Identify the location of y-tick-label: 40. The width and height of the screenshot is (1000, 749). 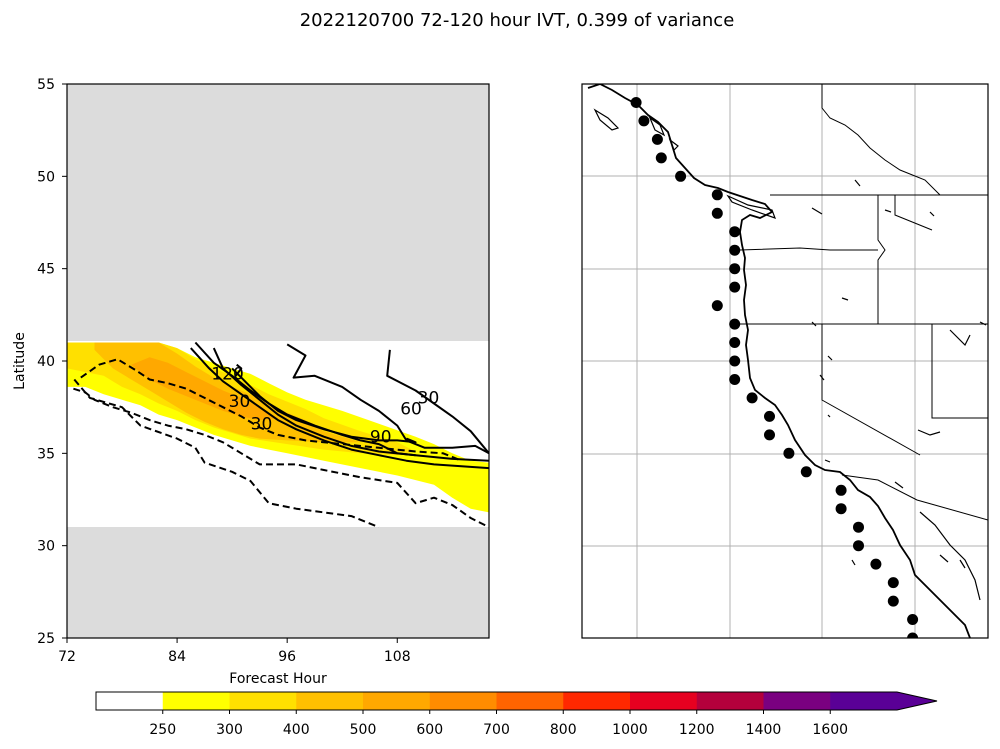
(46, 362).